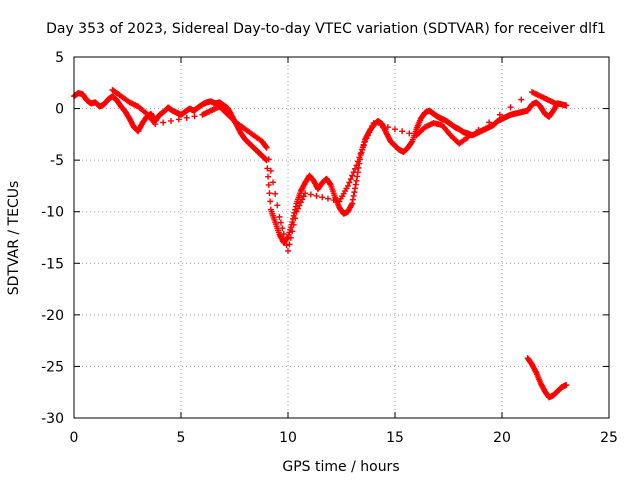  I want to click on y-tick-label: -5, so click(57, 161).